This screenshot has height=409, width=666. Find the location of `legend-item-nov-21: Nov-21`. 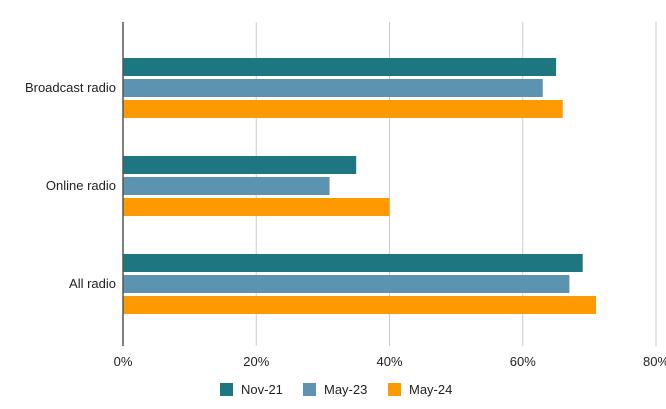

legend-item-nov-21: Nov-21 is located at coordinates (251, 389).